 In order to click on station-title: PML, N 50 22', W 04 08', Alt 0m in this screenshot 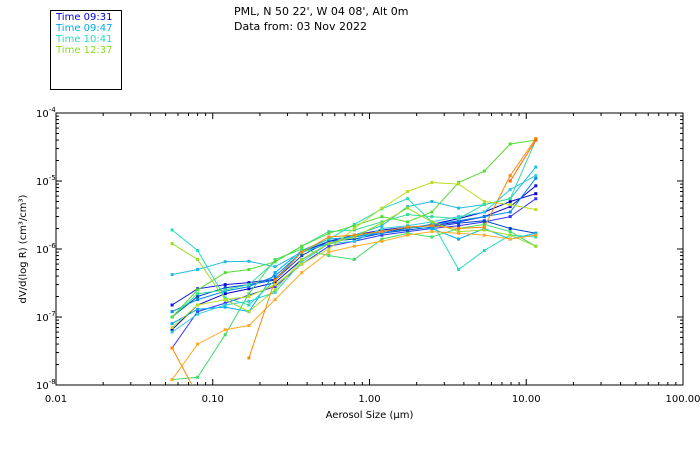, I will do `click(321, 11)`.